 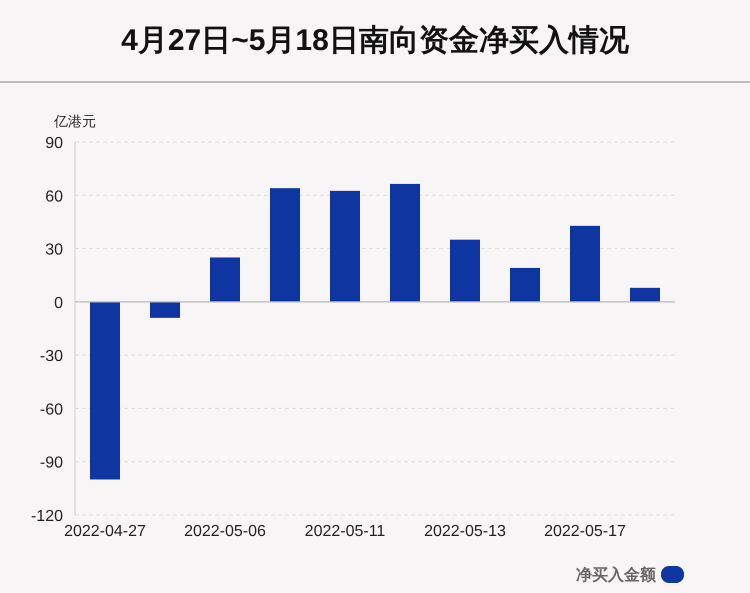 What do you see at coordinates (616, 575) in the screenshot?
I see `legend-label: 净买入金额` at bounding box center [616, 575].